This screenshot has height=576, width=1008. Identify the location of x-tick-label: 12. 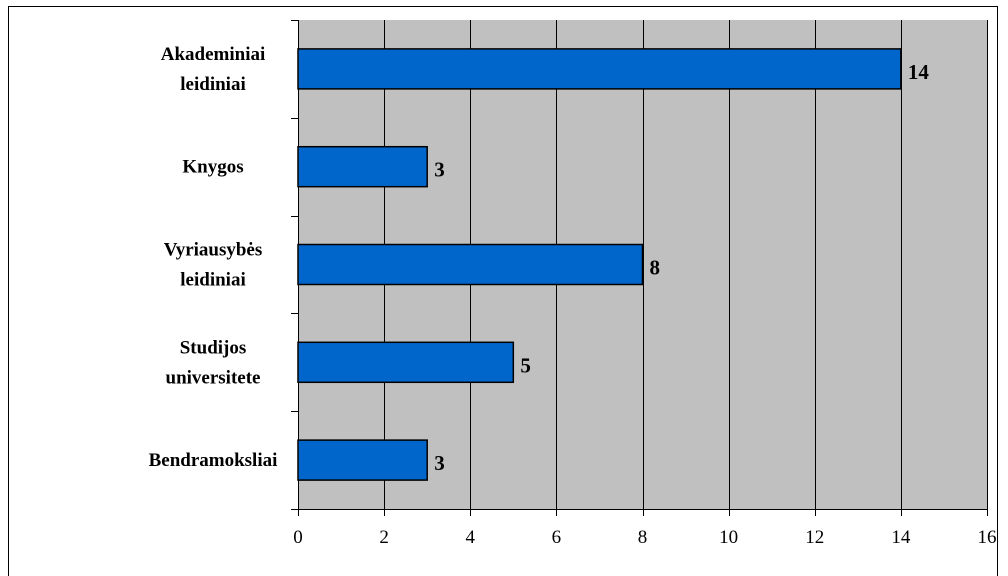
(814, 537).